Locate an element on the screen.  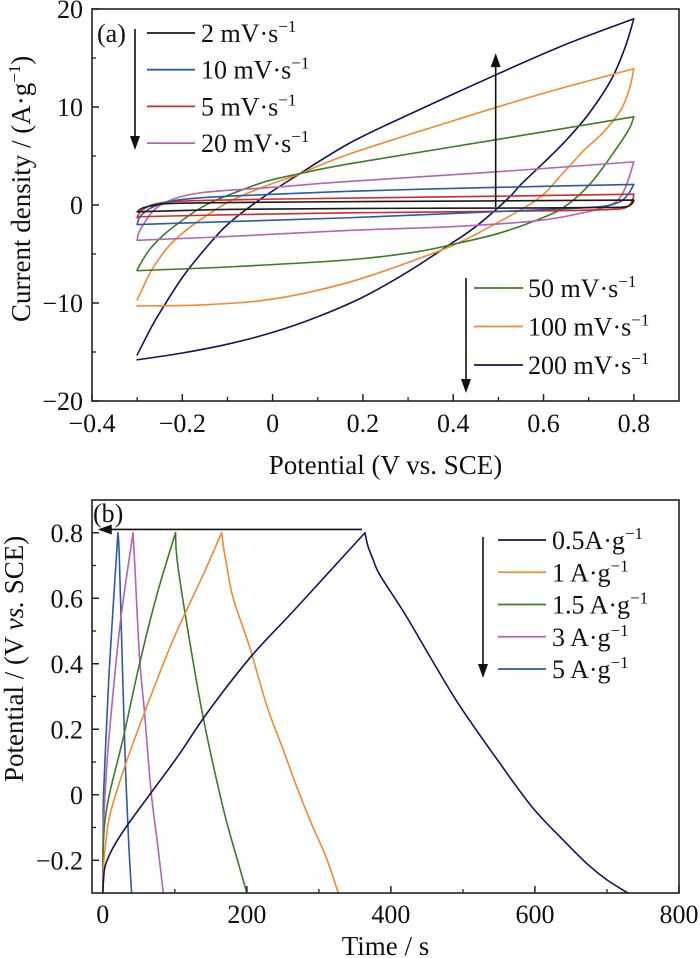
legend-top-right: 0.5A·g−11 A·g−11.5 A·g−13 A·g−15 A·g−1 is located at coordinates (563, 604).